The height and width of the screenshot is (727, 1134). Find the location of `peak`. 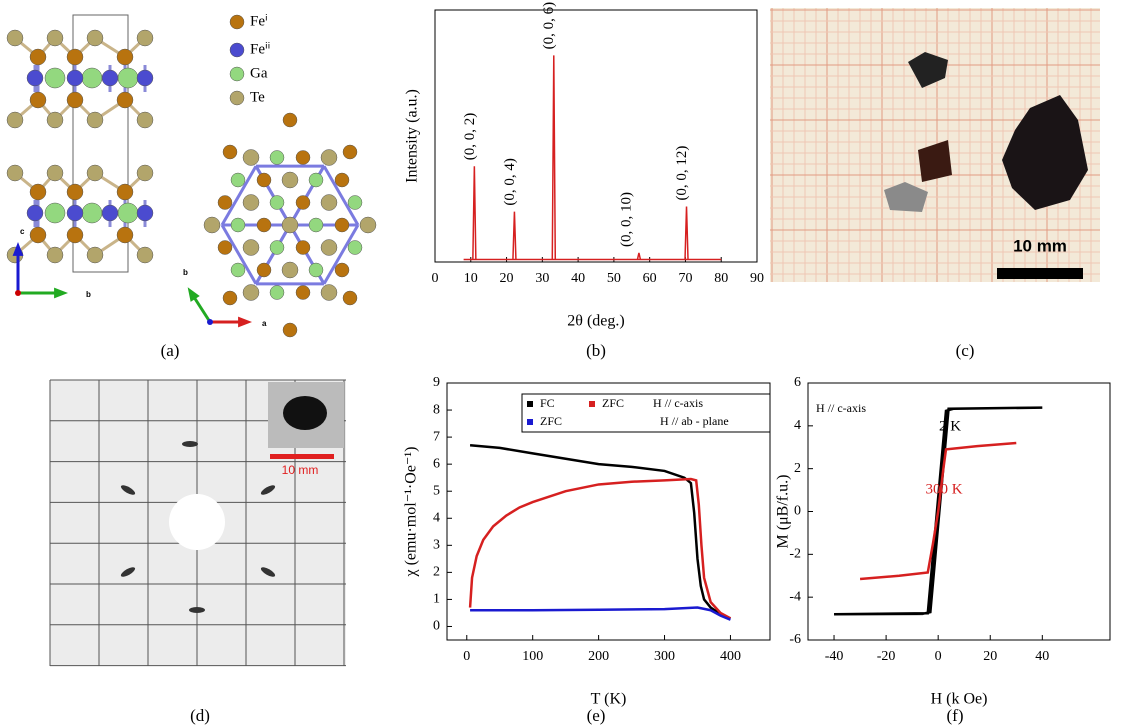

peak is located at coordinates (639, 256).